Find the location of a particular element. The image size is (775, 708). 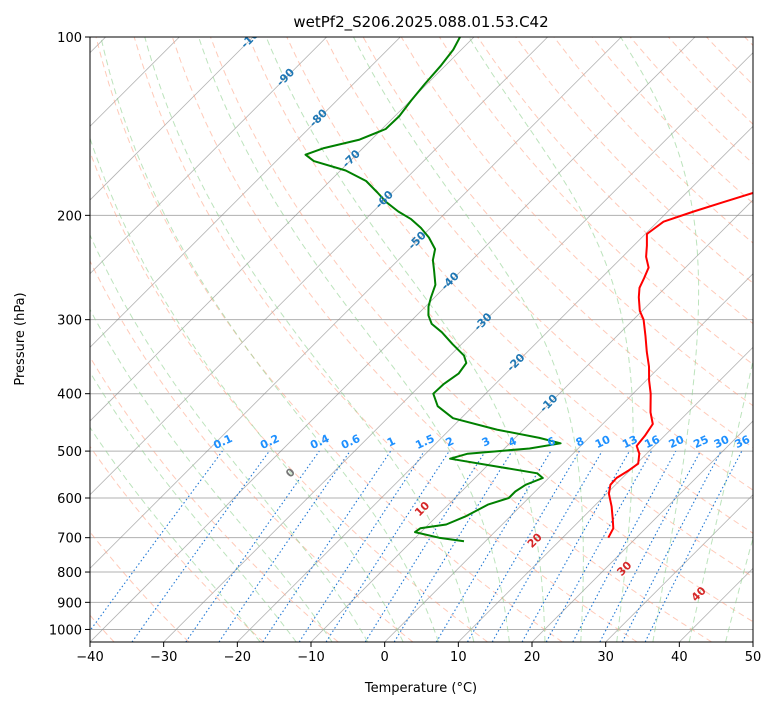

x-axis-label: Temperature (°C) is located at coordinates (420, 688).